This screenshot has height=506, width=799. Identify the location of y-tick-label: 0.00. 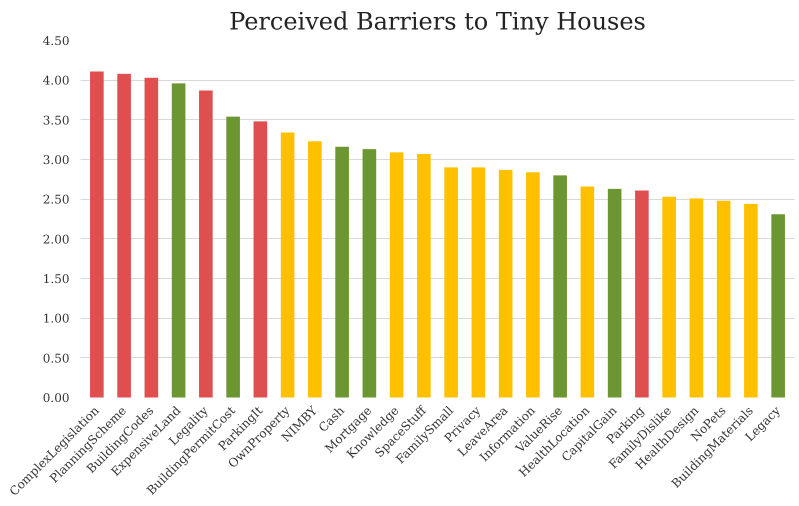
(56, 398).